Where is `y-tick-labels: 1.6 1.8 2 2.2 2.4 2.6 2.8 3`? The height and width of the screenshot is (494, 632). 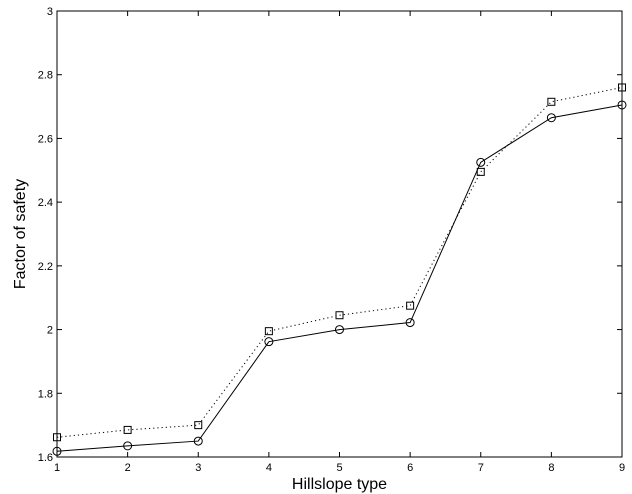 y-tick-labels: 1.6 1.8 2 2.2 2.4 2.6 2.8 3 is located at coordinates (45, 235).